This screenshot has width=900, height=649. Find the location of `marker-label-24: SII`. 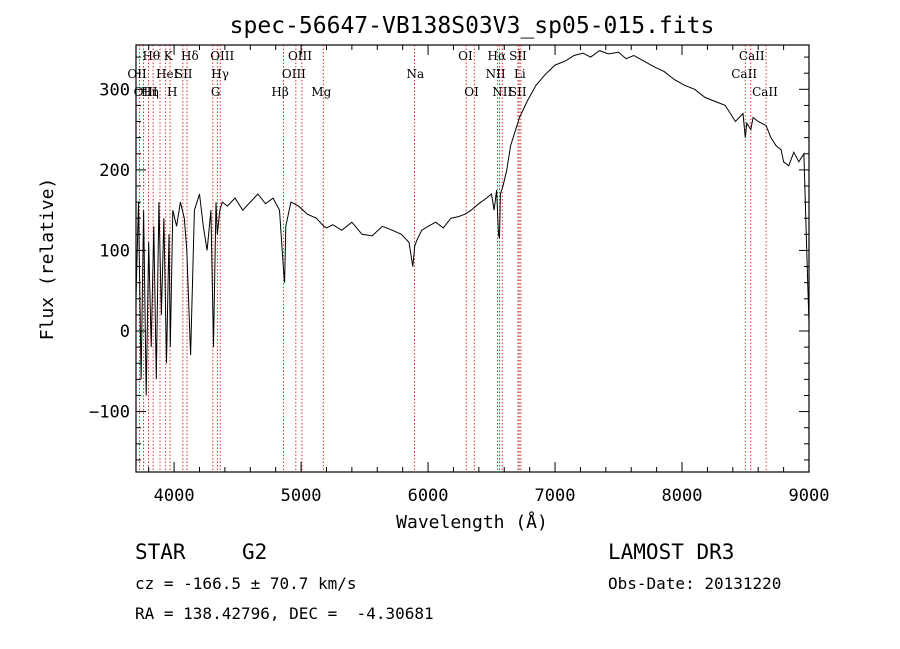

marker-label-24: SII is located at coordinates (518, 92).